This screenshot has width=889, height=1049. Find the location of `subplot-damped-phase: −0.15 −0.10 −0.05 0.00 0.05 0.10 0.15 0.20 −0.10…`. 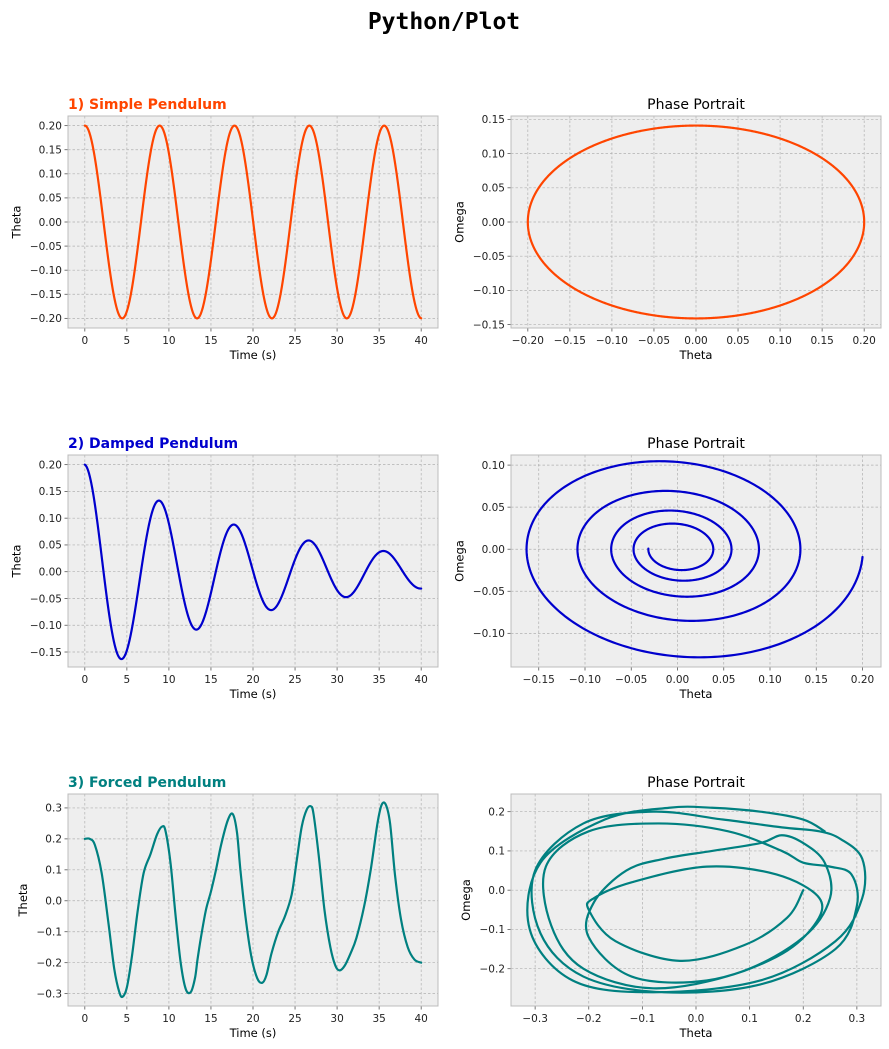

subplot-damped-phase: −0.15 −0.10 −0.05 0.00 0.05 0.10 0.15 0.20 −0.10… is located at coordinates (667, 568).